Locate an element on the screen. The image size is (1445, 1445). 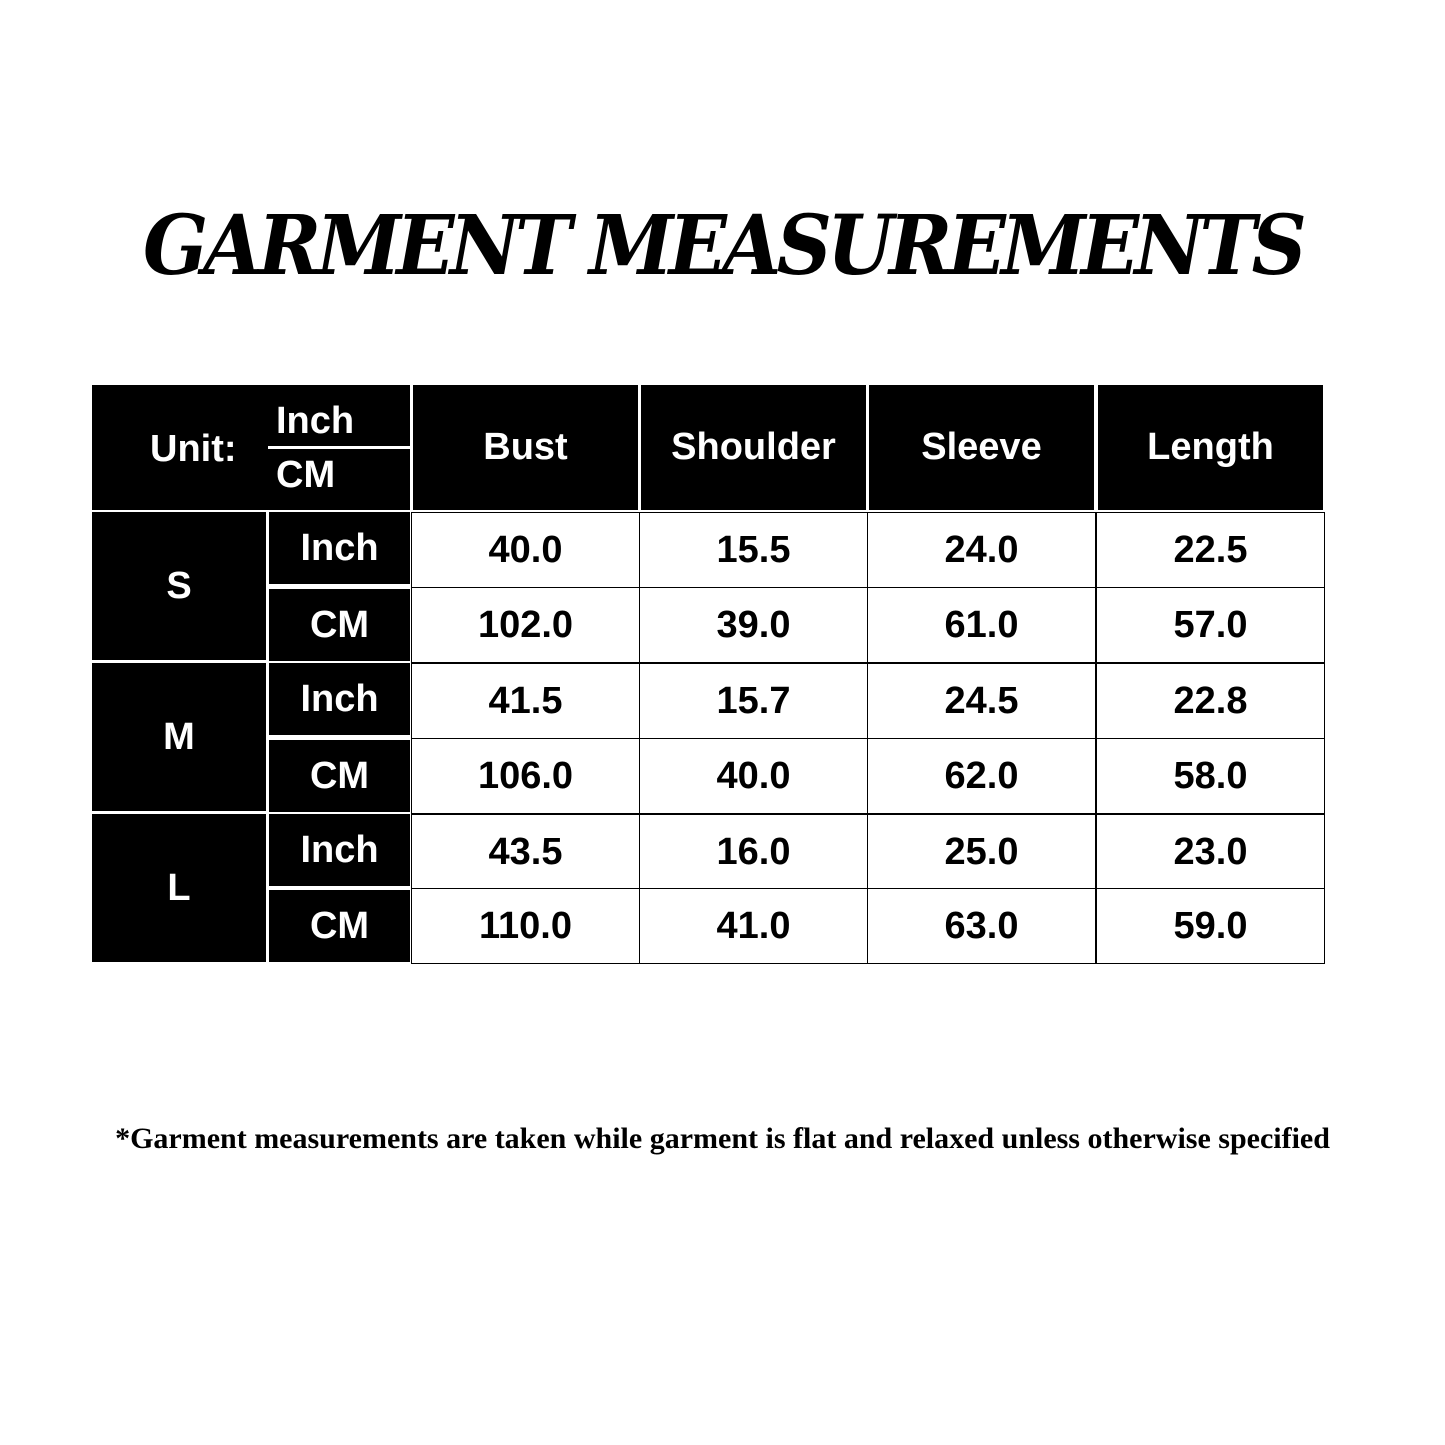
table-cell: 24.0 is located at coordinates (981, 550).